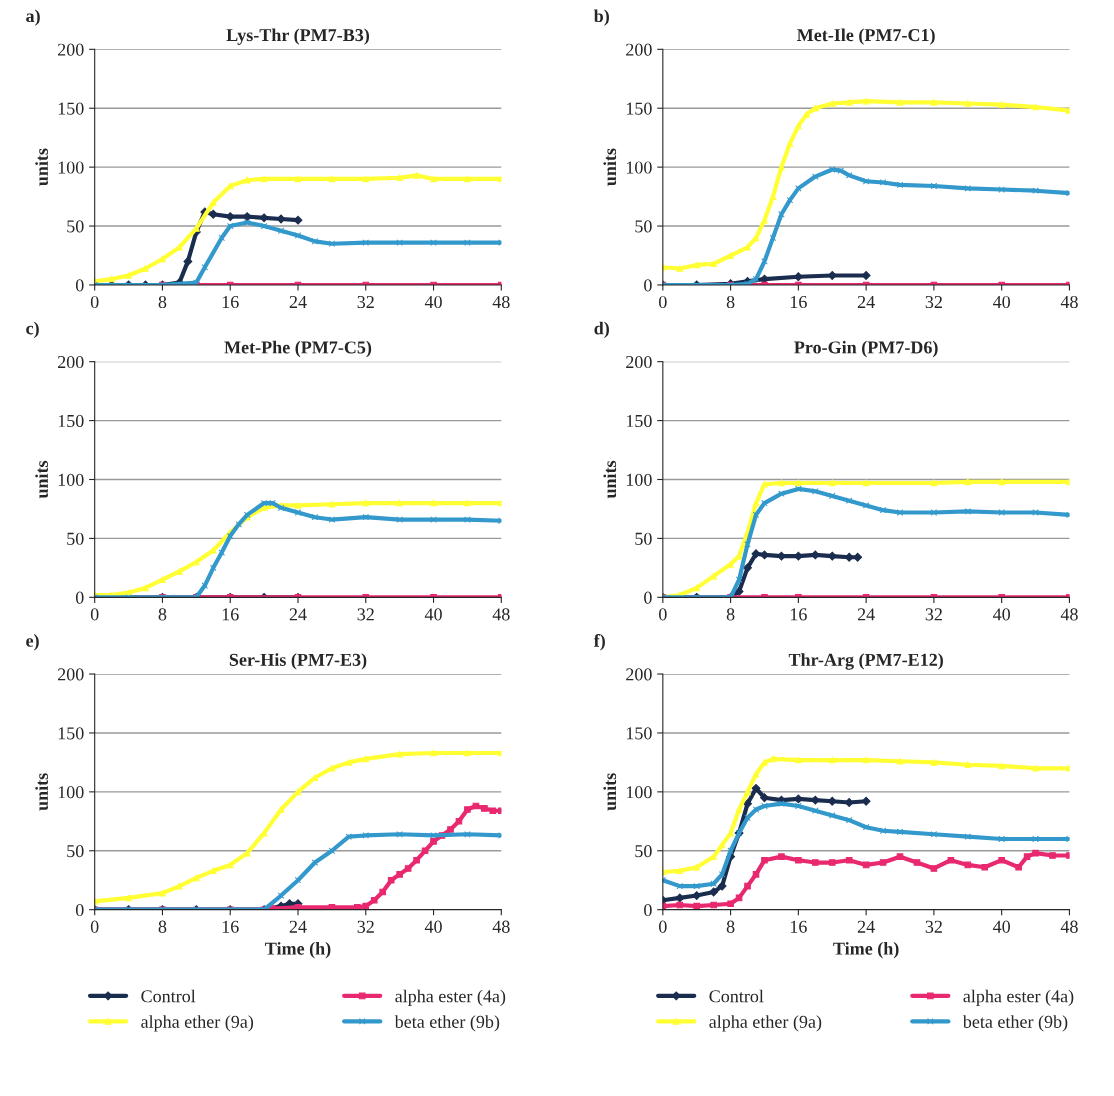 This screenshot has width=1114, height=1096. What do you see at coordinates (866, 349) in the screenshot?
I see `chart-title: Pro-Gin (PM7-D6)` at bounding box center [866, 349].